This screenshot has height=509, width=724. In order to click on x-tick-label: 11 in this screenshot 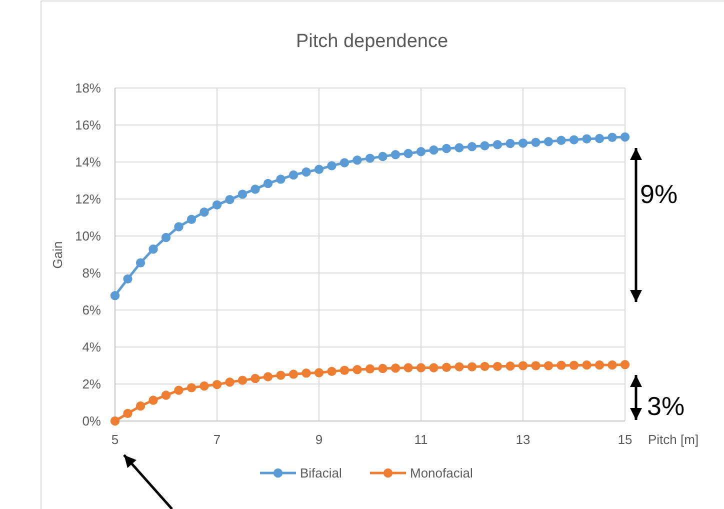, I will do `click(421, 439)`.